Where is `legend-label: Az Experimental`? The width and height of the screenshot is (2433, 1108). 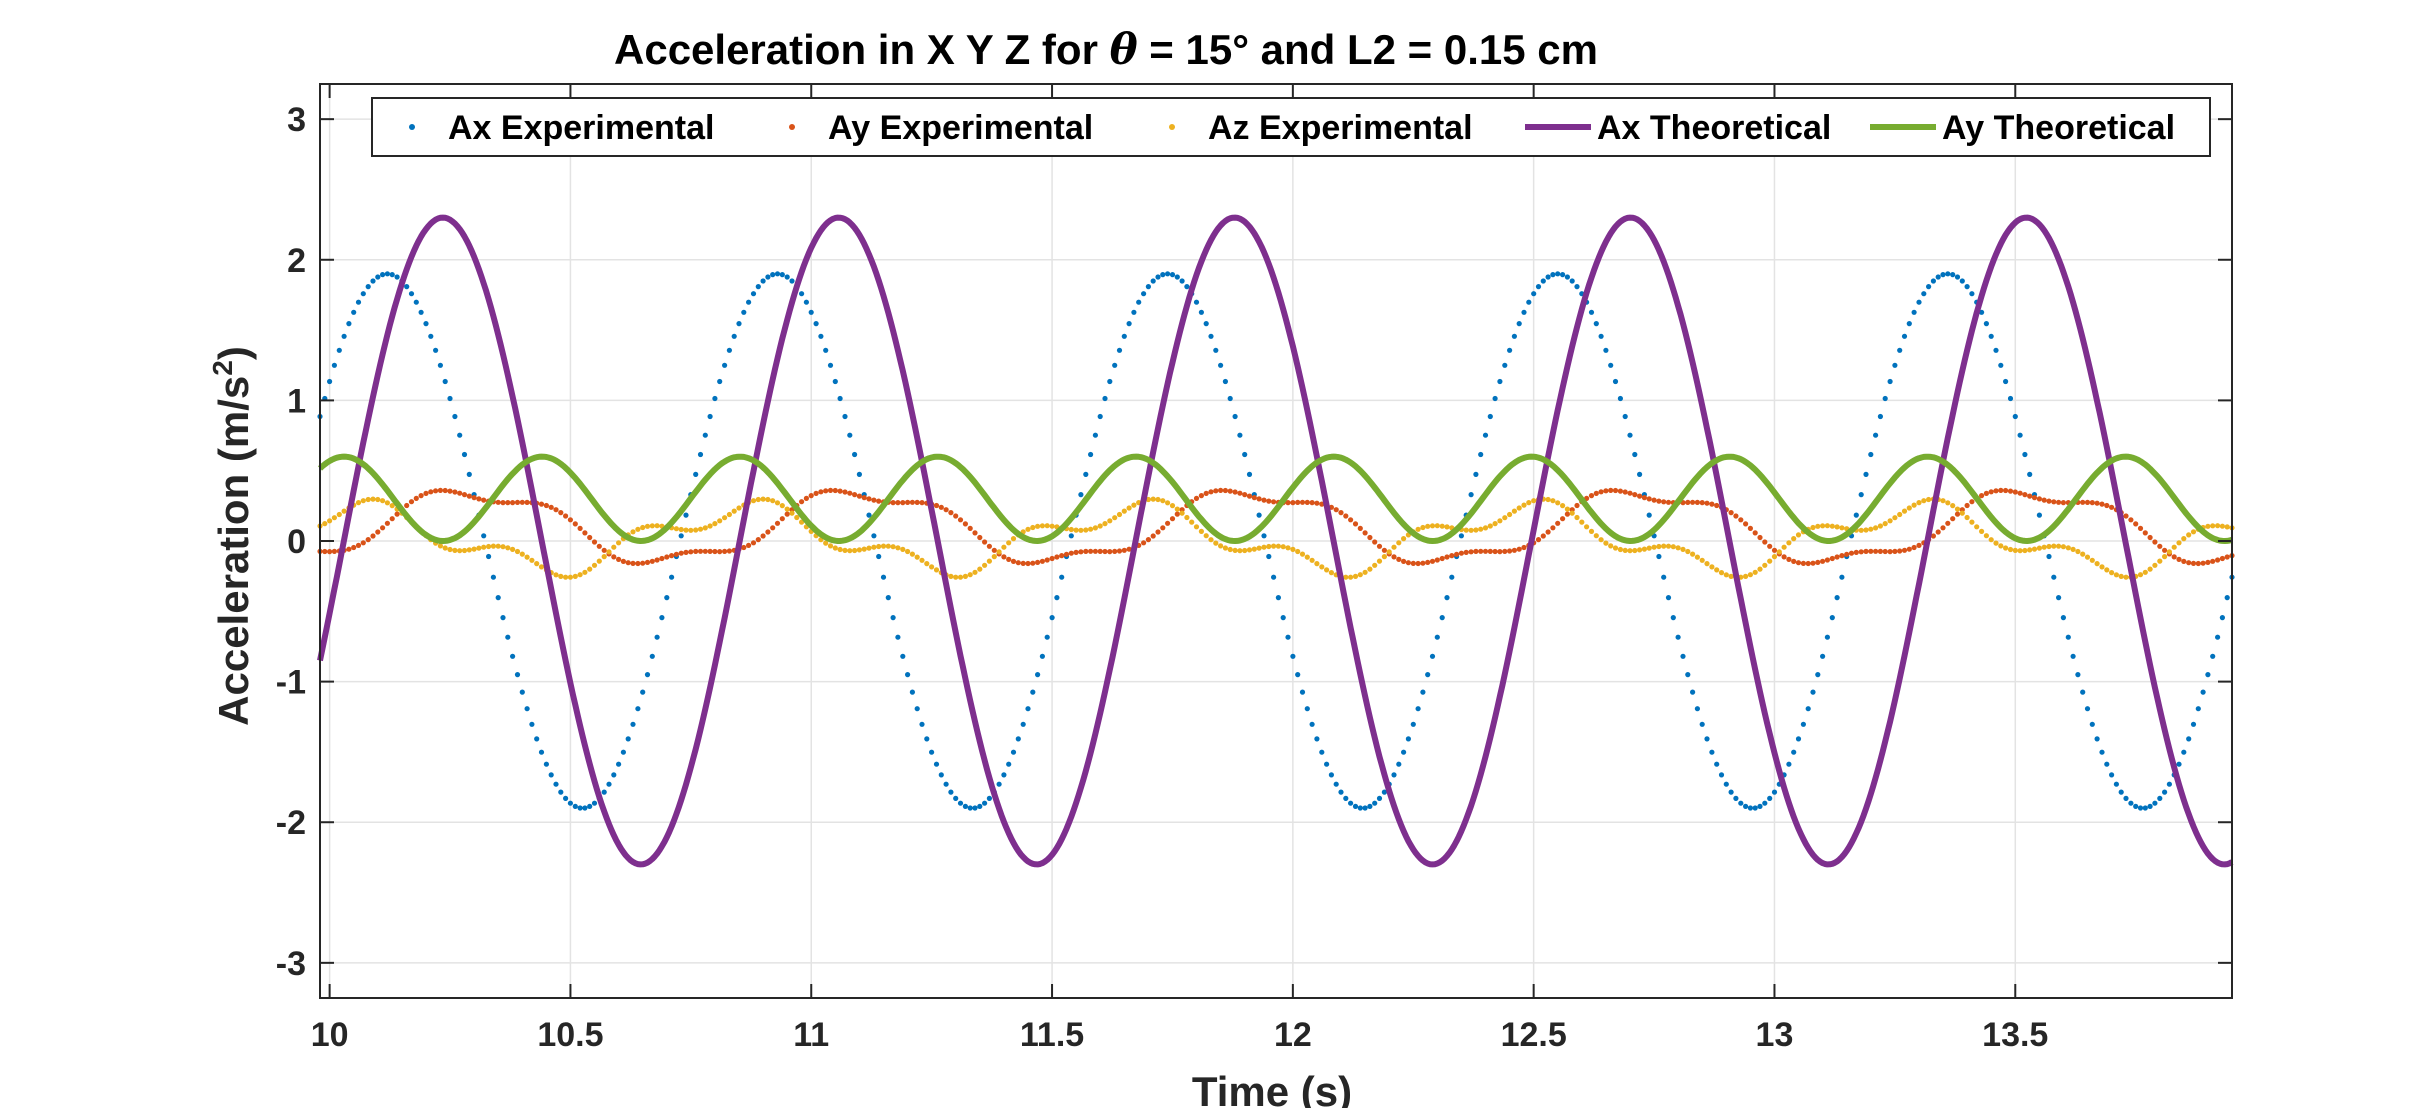
legend-label: Az Experimental is located at coordinates (1340, 128).